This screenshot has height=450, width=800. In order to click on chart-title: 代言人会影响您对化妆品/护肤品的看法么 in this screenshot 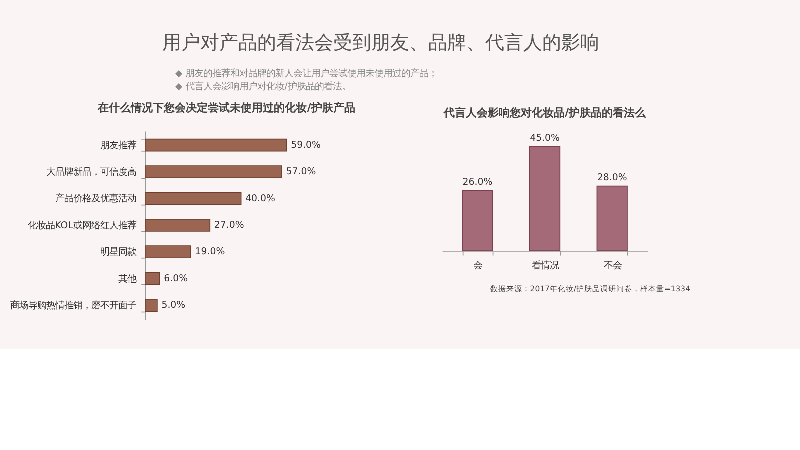, I will do `click(545, 113)`.